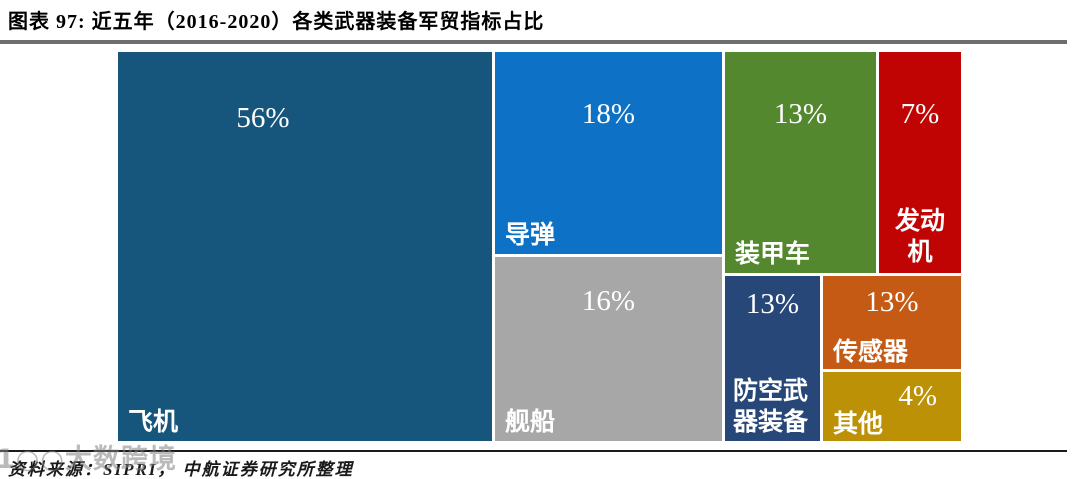 The height and width of the screenshot is (479, 1080). I want to click on title-underline, so click(533, 42).